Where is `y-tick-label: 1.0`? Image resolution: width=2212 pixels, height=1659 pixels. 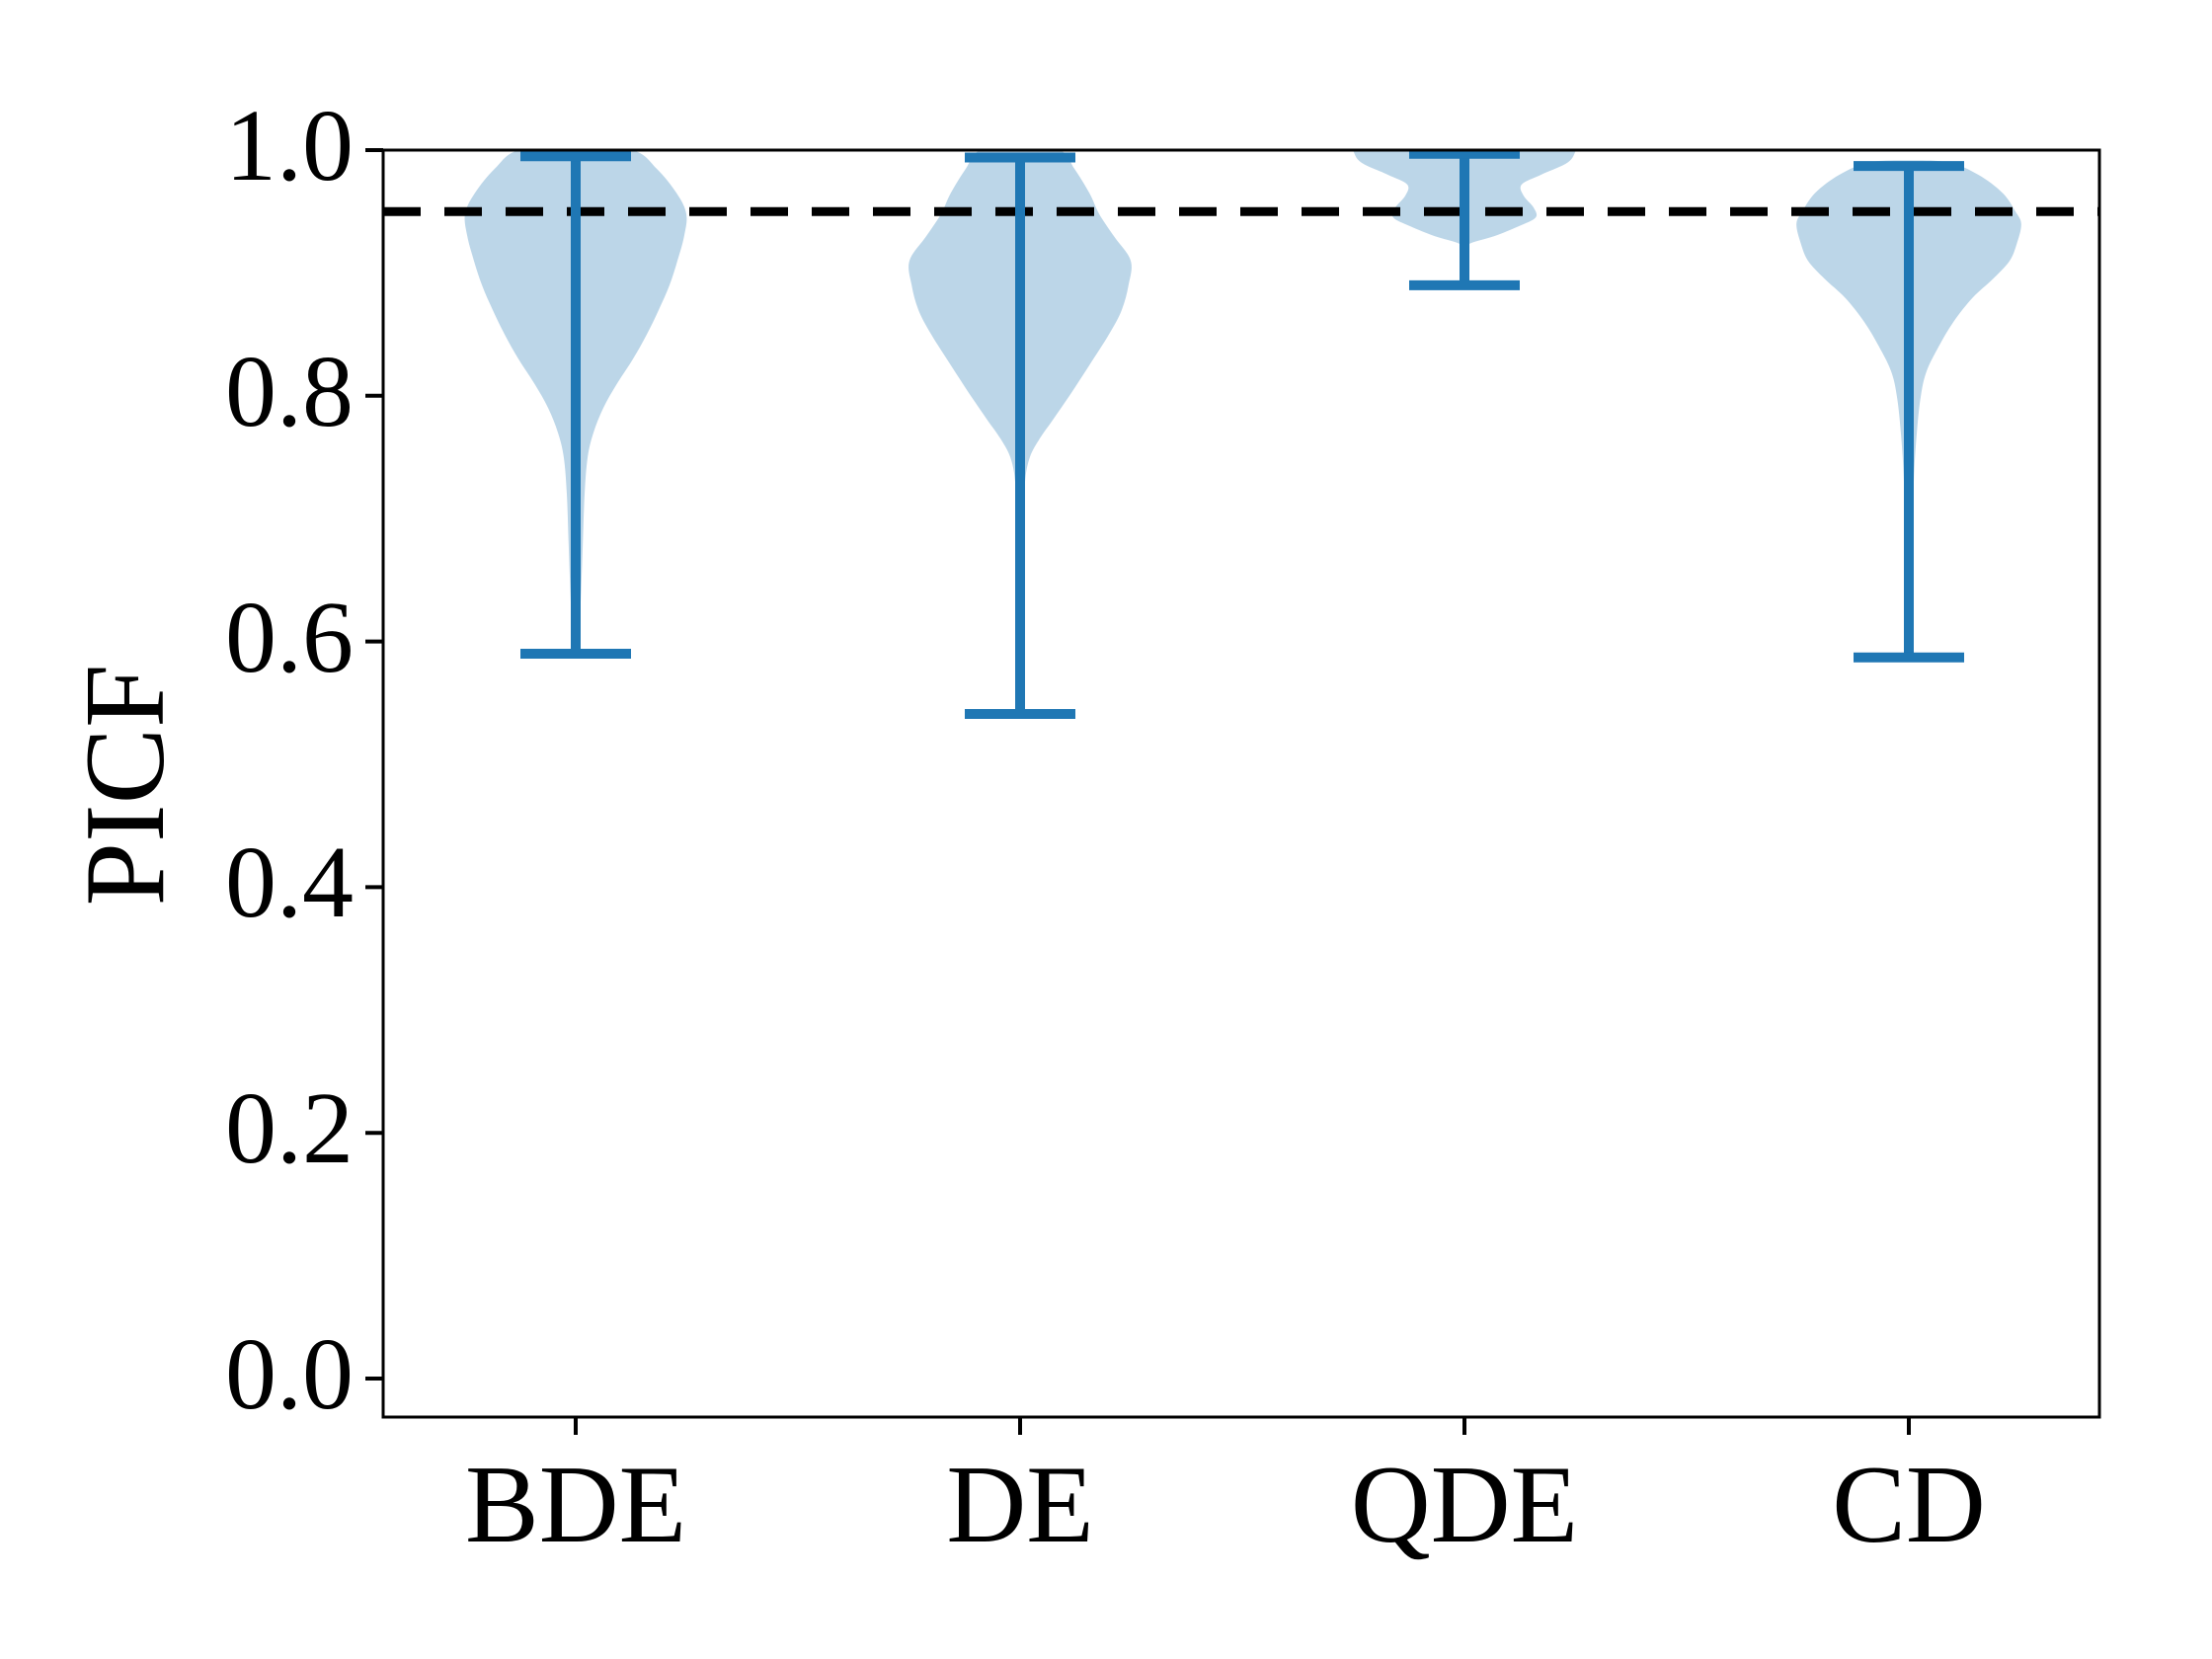
y-tick-label: 1.0 is located at coordinates (290, 145).